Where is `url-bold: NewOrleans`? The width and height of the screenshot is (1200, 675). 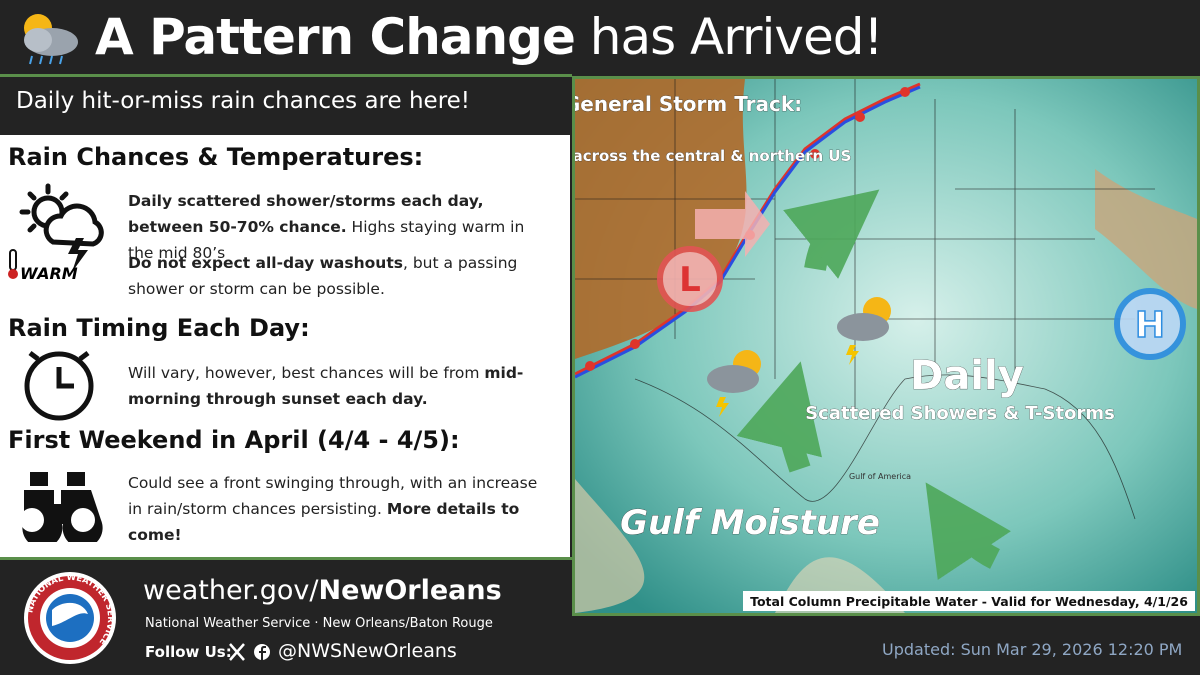
url-bold: NewOrleans is located at coordinates (410, 590).